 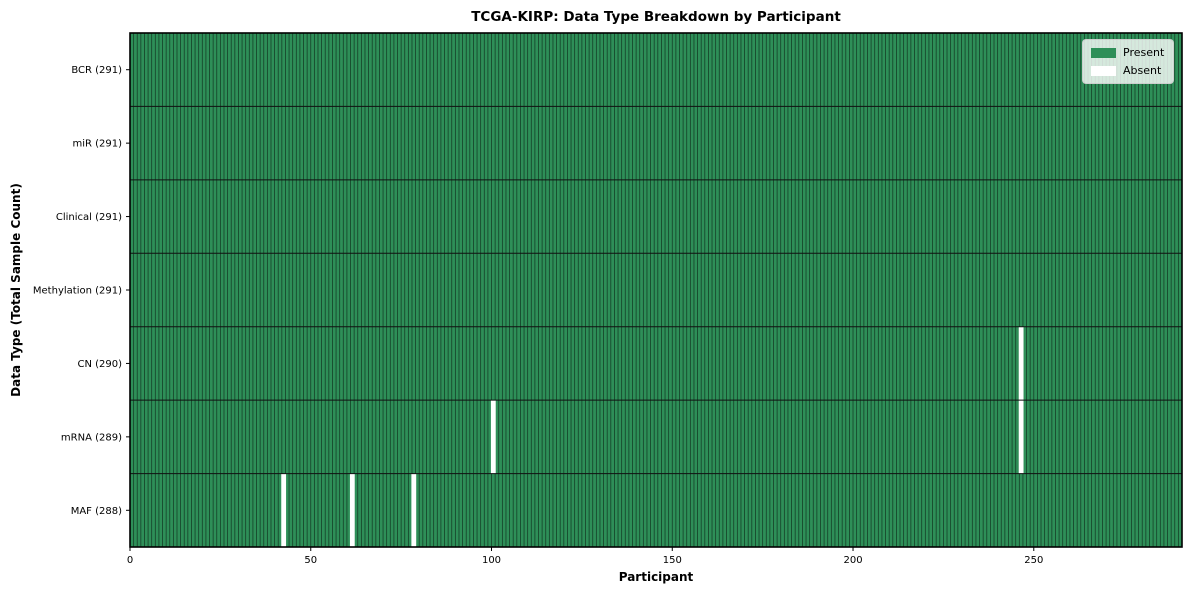 I want to click on y-tick-label: mRNA (289), so click(x=91, y=437).